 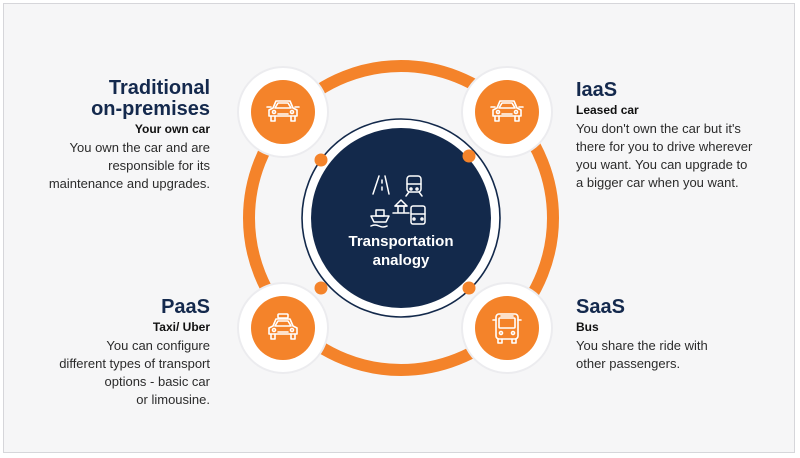 What do you see at coordinates (181, 327) in the screenshot?
I see `paas-subtitle: Taxi/ Uber` at bounding box center [181, 327].